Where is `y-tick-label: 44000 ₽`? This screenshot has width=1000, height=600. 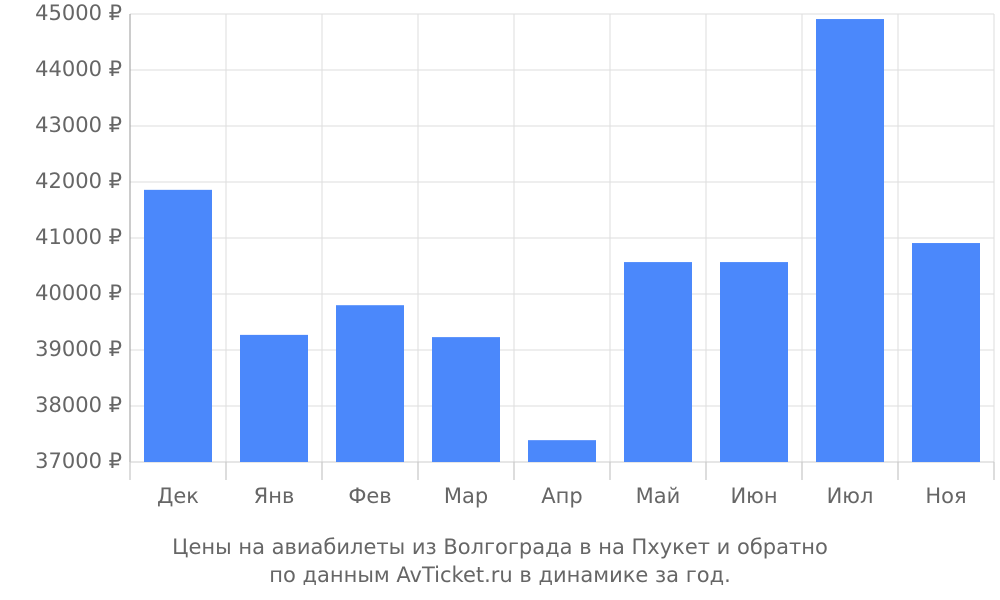 y-tick-label: 44000 ₽ is located at coordinates (78, 69).